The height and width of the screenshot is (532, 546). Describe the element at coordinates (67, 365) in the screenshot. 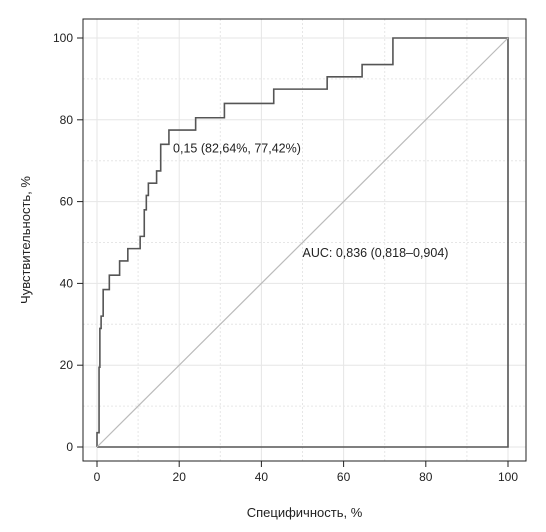

I see `y-tick-label: 20` at that location.